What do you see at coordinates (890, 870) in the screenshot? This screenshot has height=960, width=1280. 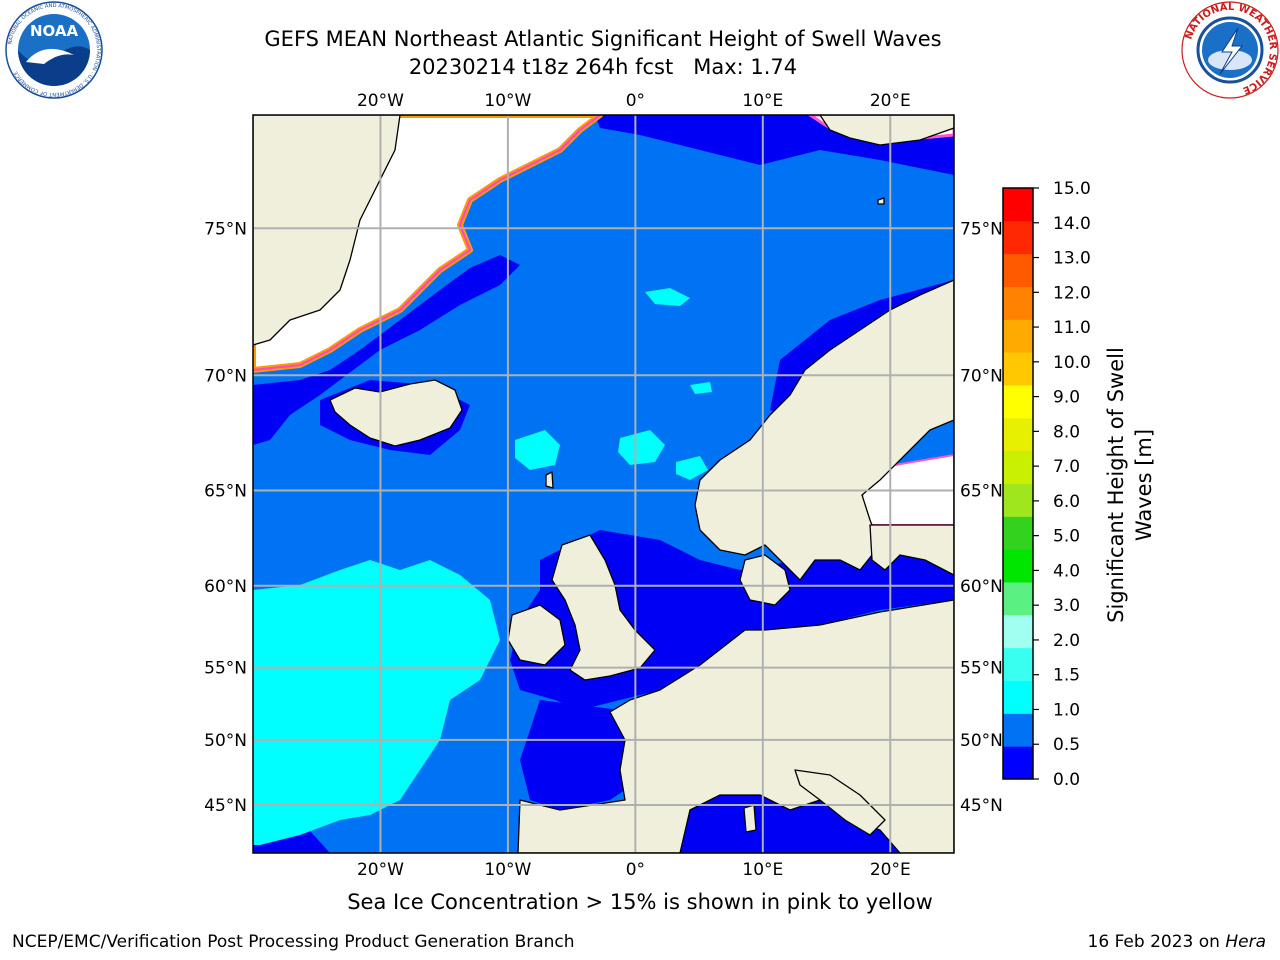 I see `lon-tick-label-bottom: 20°E` at bounding box center [890, 870].